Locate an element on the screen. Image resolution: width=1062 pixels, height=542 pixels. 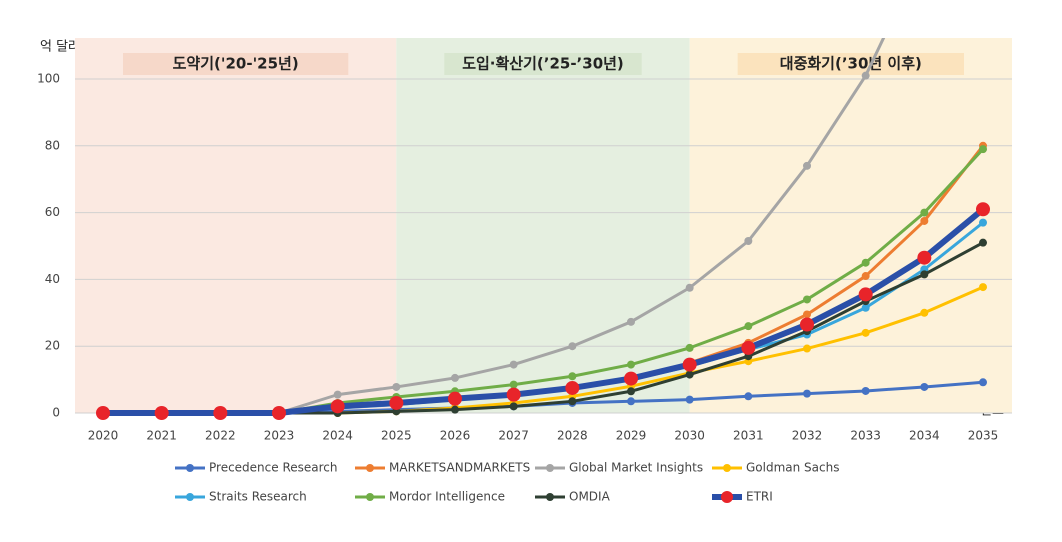
y-tick-label: 60 is located at coordinates (52, 212).